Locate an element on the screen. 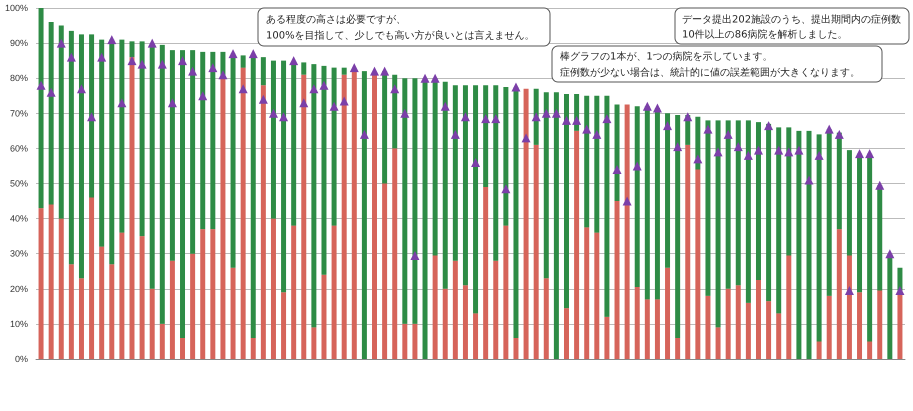 This screenshot has height=411, width=913. y-tick-label: 60% is located at coordinates (19, 148).